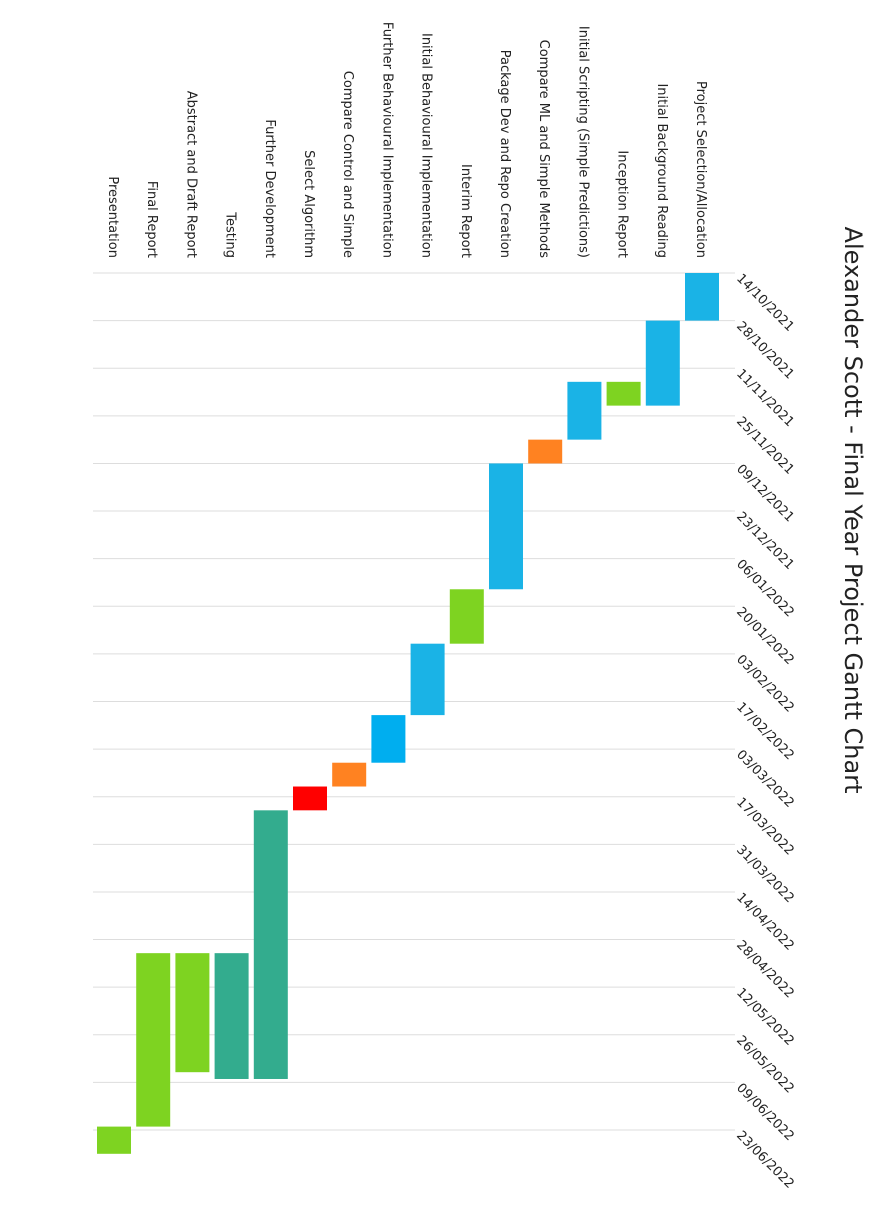  Describe the element at coordinates (386, 140) in the screenshot. I see `task-label: Further Behavioural Implementation` at that location.